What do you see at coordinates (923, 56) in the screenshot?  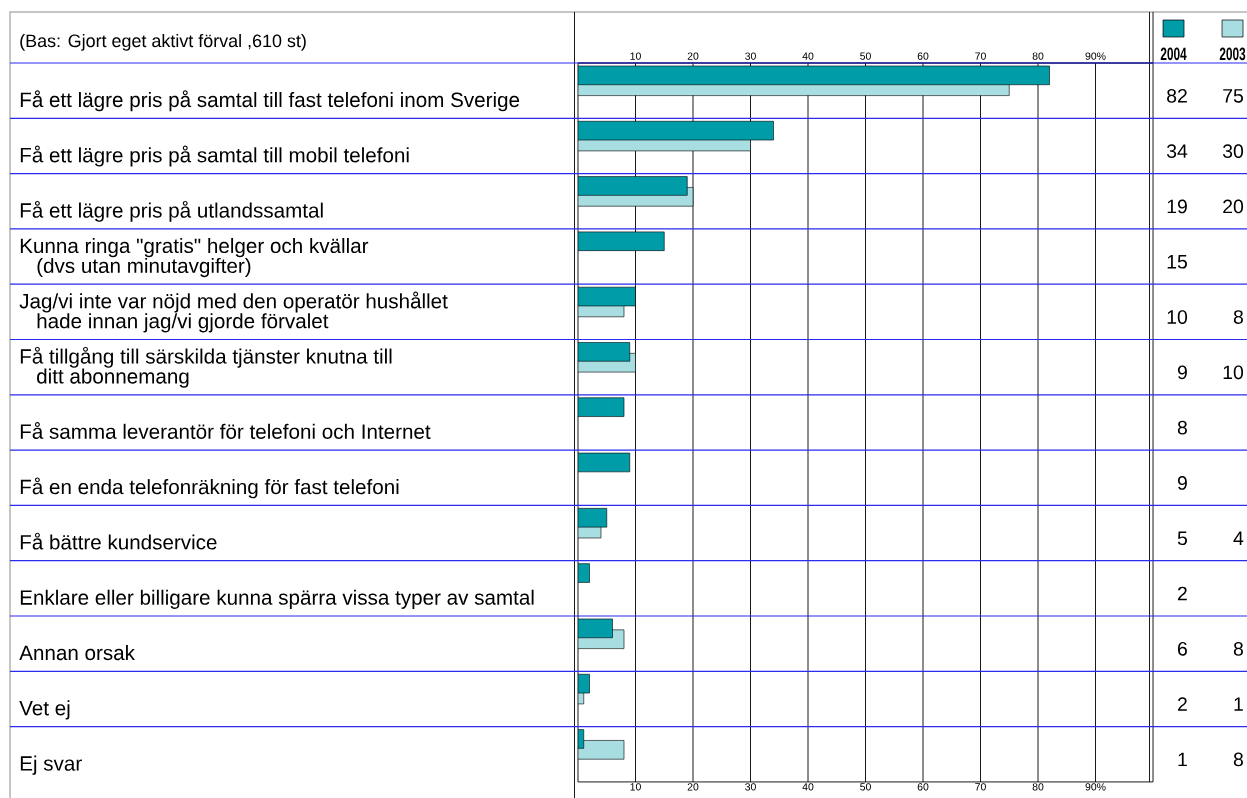 I see `x2-tick-label: 60` at bounding box center [923, 56].